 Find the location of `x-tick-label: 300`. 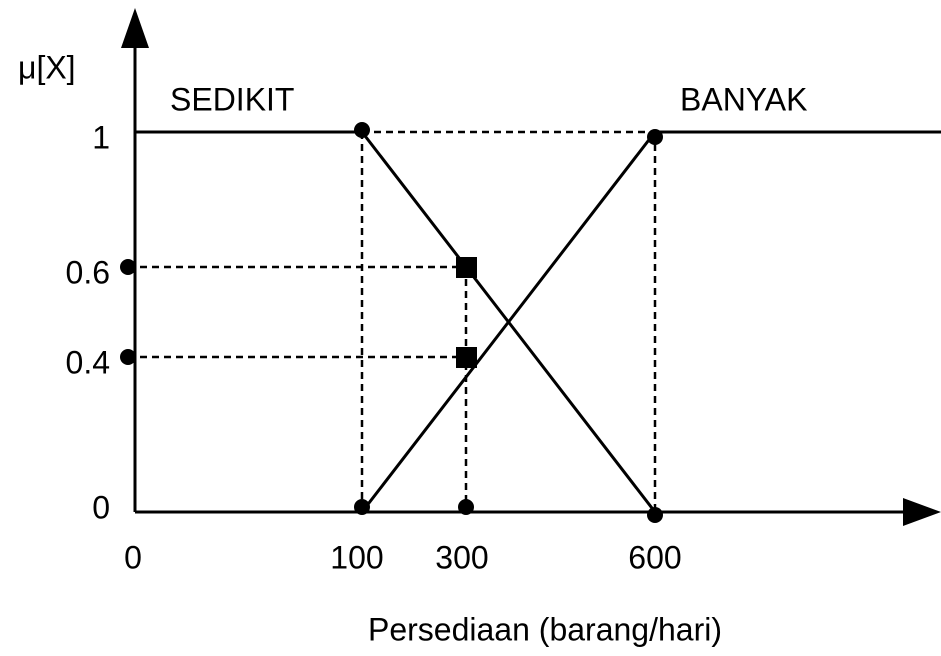

x-tick-label: 300 is located at coordinates (461, 557).